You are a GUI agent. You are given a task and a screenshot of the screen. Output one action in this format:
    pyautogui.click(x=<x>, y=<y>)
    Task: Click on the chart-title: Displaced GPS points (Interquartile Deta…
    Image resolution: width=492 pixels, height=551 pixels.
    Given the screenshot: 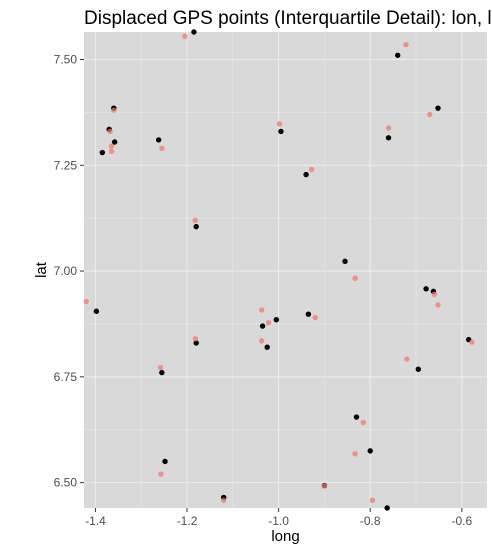 What is the action you would take?
    pyautogui.click(x=288, y=18)
    